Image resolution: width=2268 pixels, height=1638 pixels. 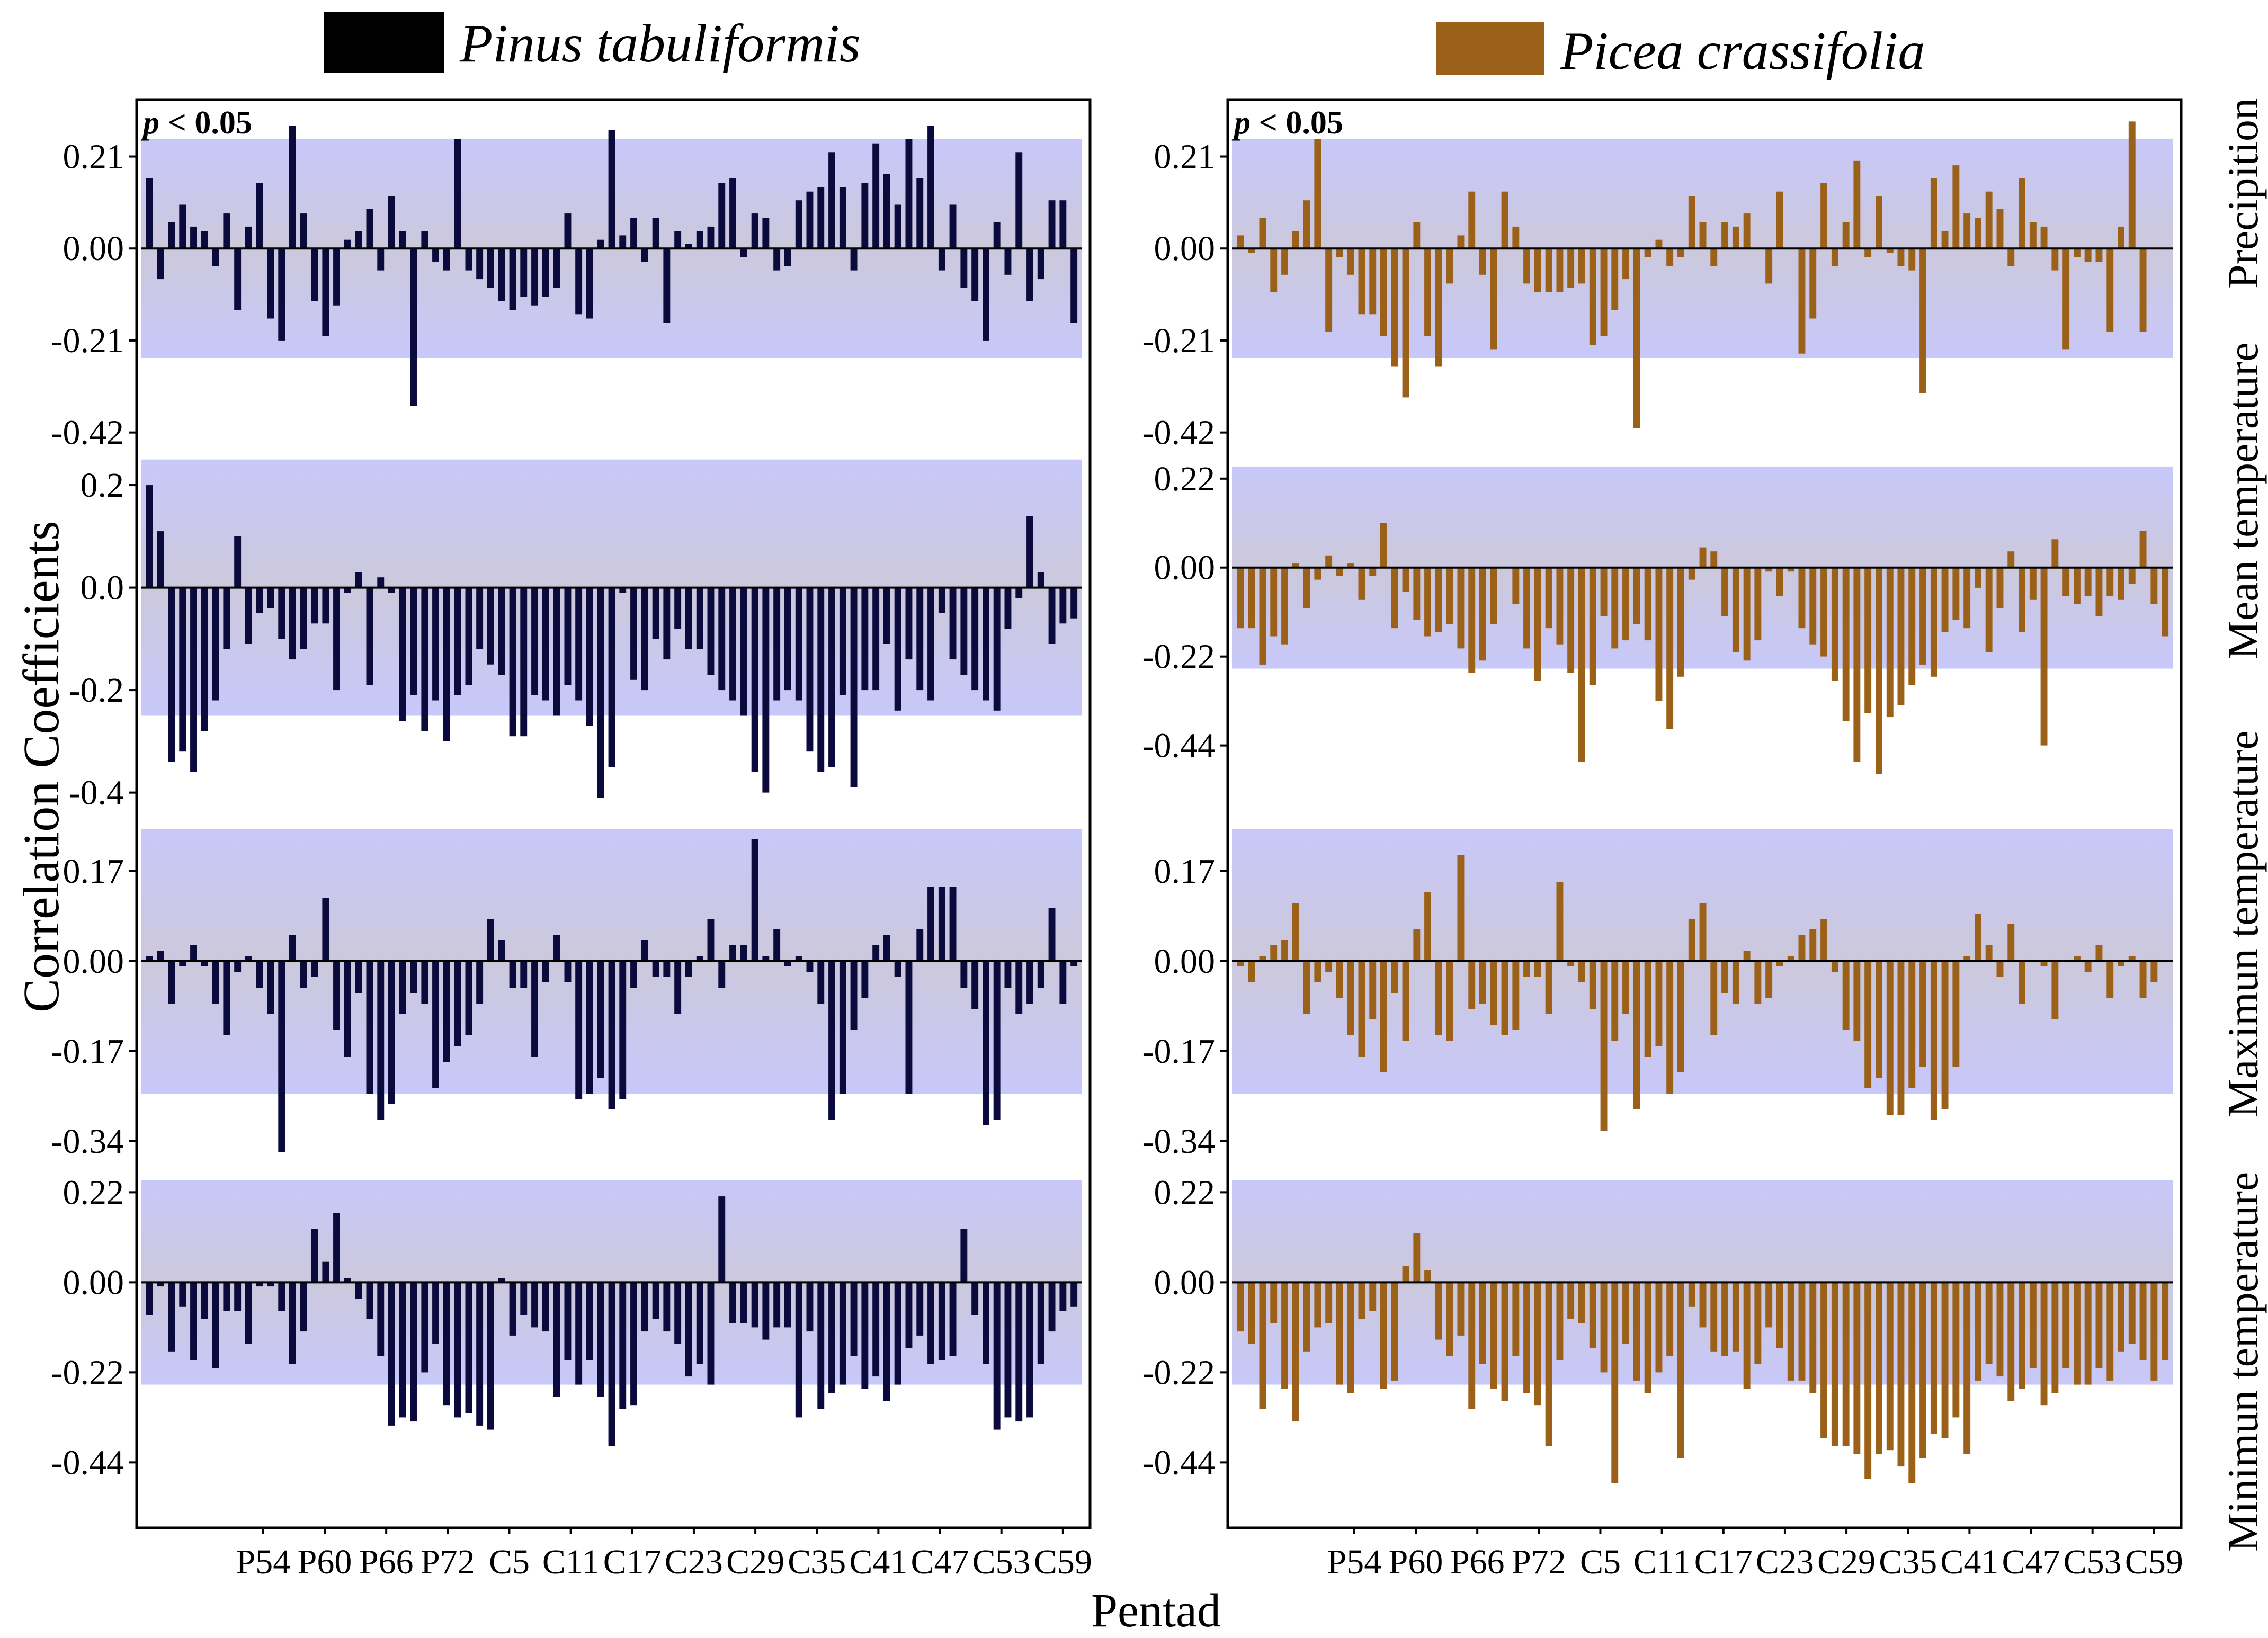 What do you see at coordinates (2154, 1562) in the screenshot?
I see `x-tick-label: C59` at bounding box center [2154, 1562].